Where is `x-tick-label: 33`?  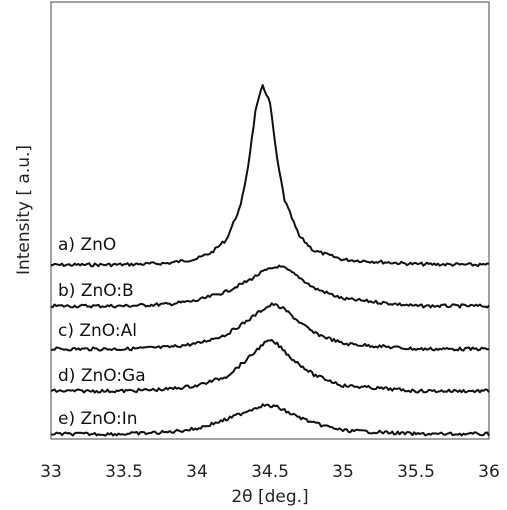 x-tick-label: 33 is located at coordinates (51, 472).